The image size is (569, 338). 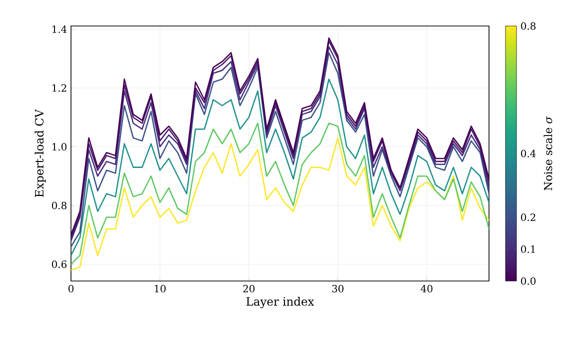 I want to click on x-tick-label: 30, so click(x=338, y=288).